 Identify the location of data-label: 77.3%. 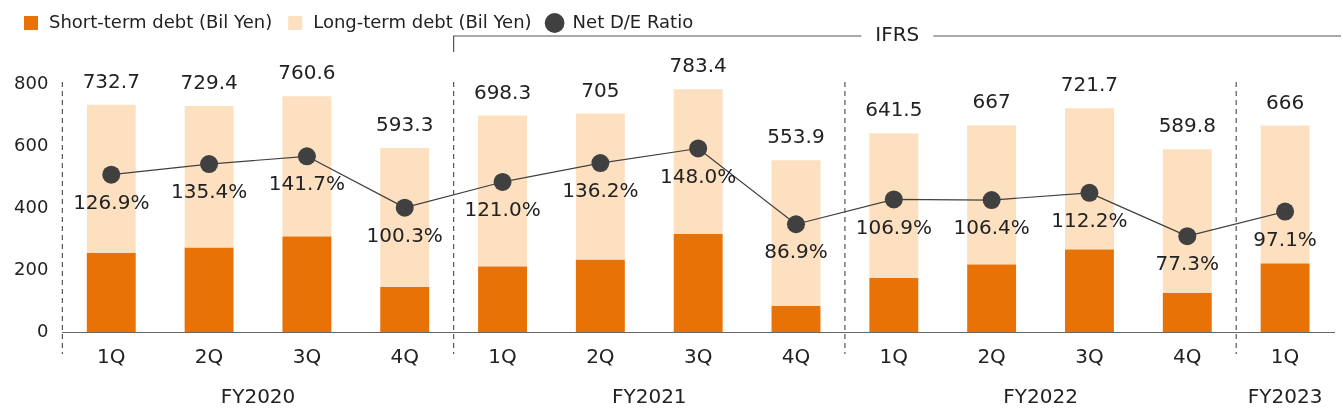
(1187, 263).